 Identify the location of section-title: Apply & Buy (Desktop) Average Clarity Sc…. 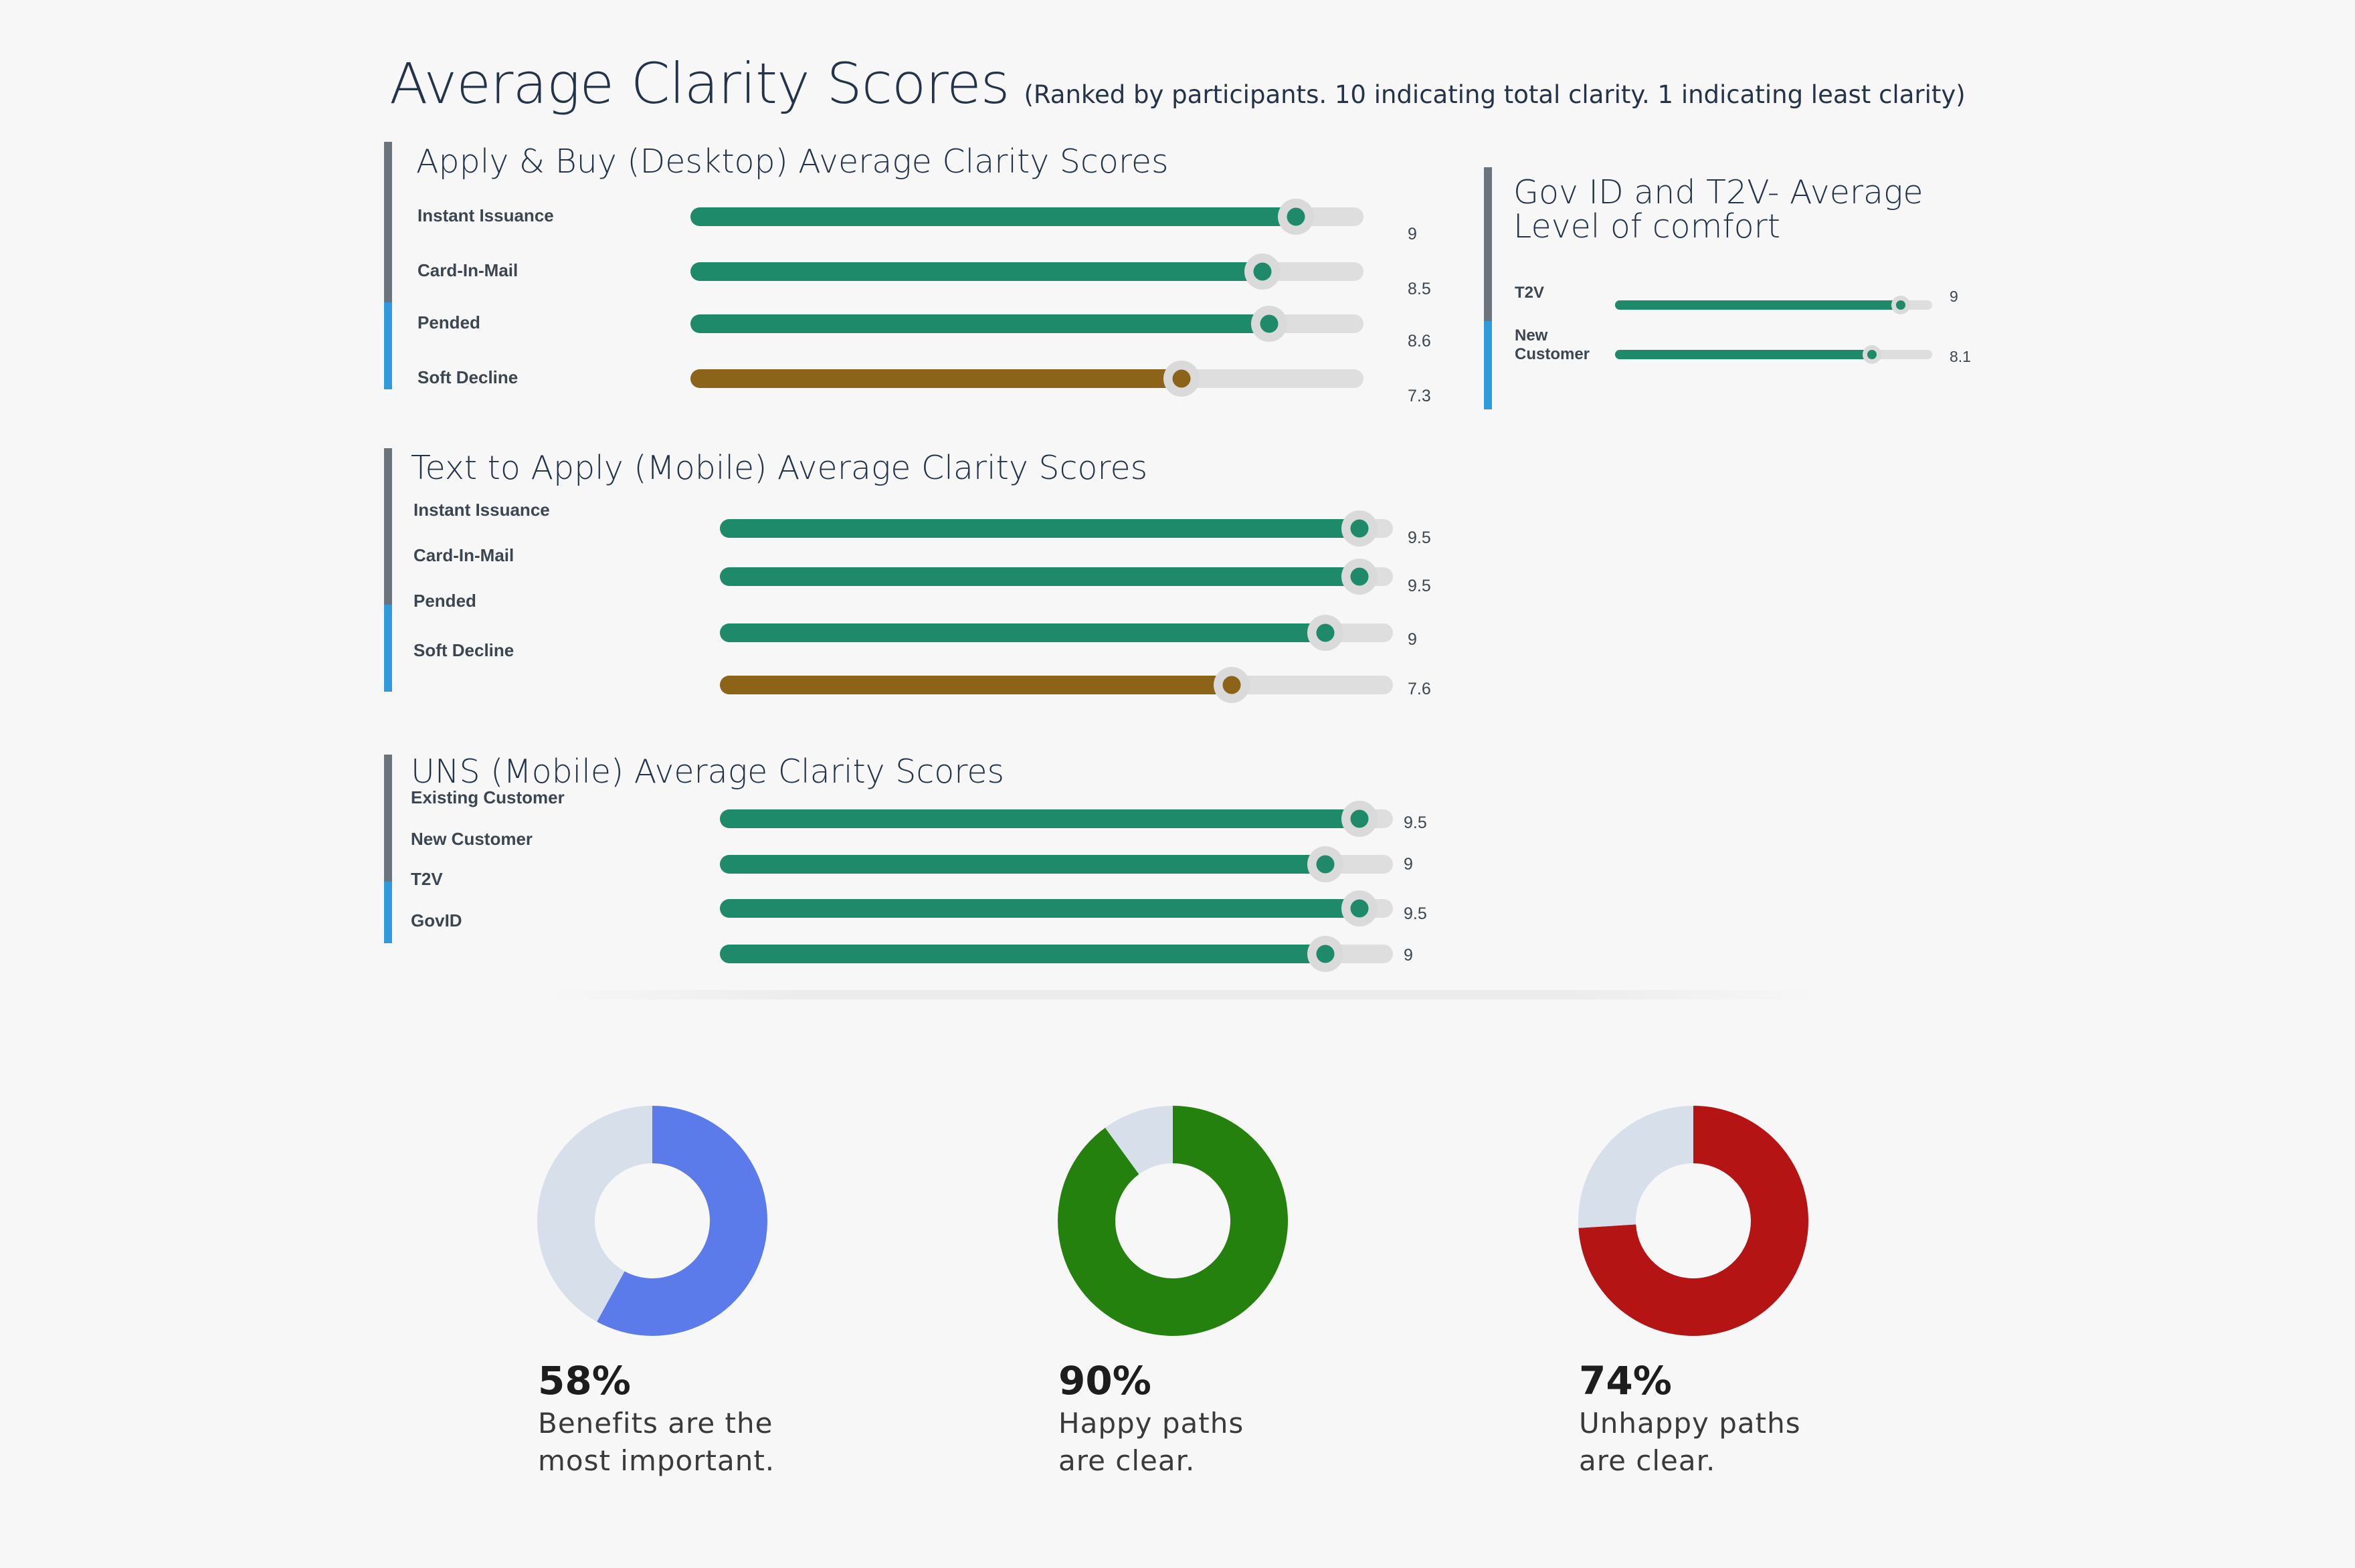
(792, 161).